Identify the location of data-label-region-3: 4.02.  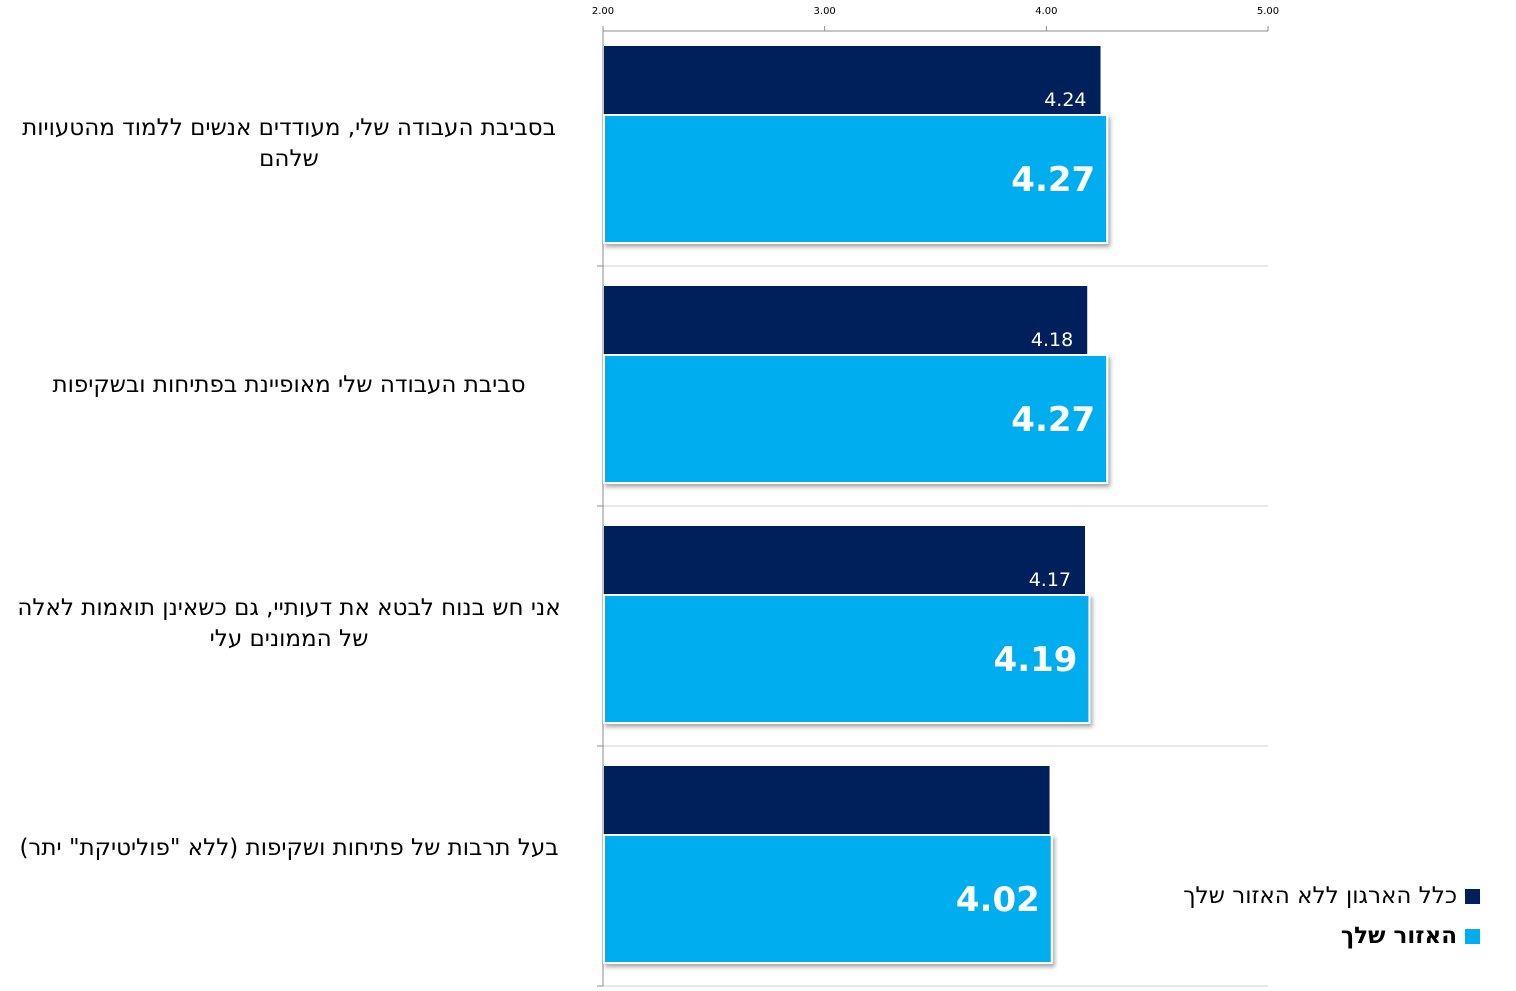
(998, 900).